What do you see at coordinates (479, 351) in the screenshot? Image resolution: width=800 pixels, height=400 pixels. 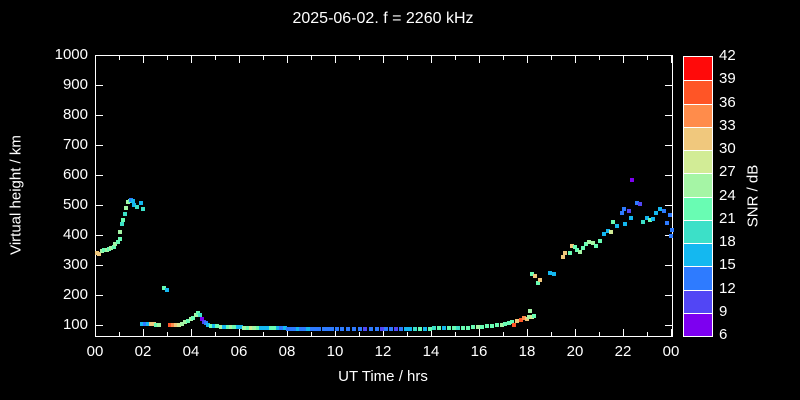 I see `x-tick-label: 16` at bounding box center [479, 351].